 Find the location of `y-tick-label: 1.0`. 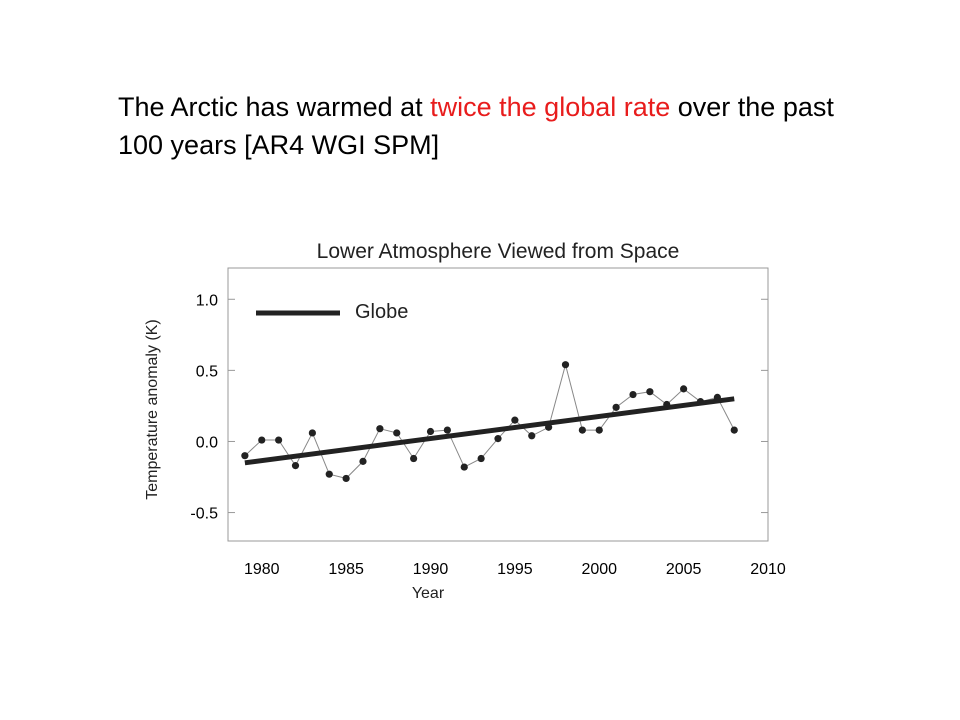

y-tick-label: 1.0 is located at coordinates (207, 300).